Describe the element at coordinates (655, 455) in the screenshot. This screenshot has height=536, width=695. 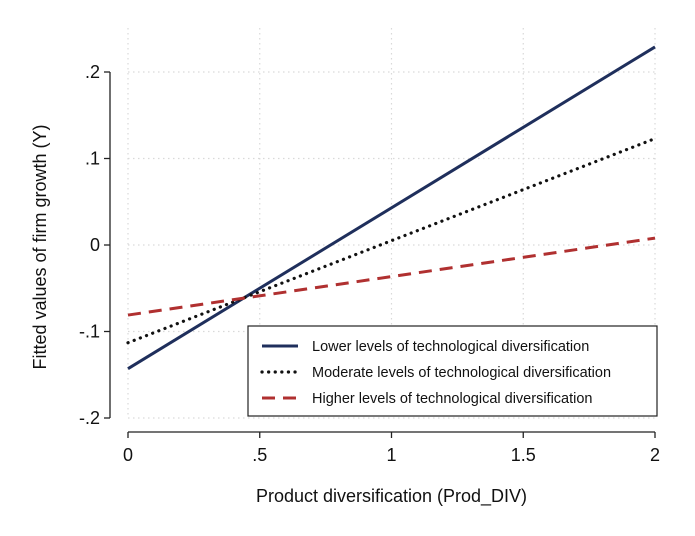
I see `x-tick-label: 2` at that location.